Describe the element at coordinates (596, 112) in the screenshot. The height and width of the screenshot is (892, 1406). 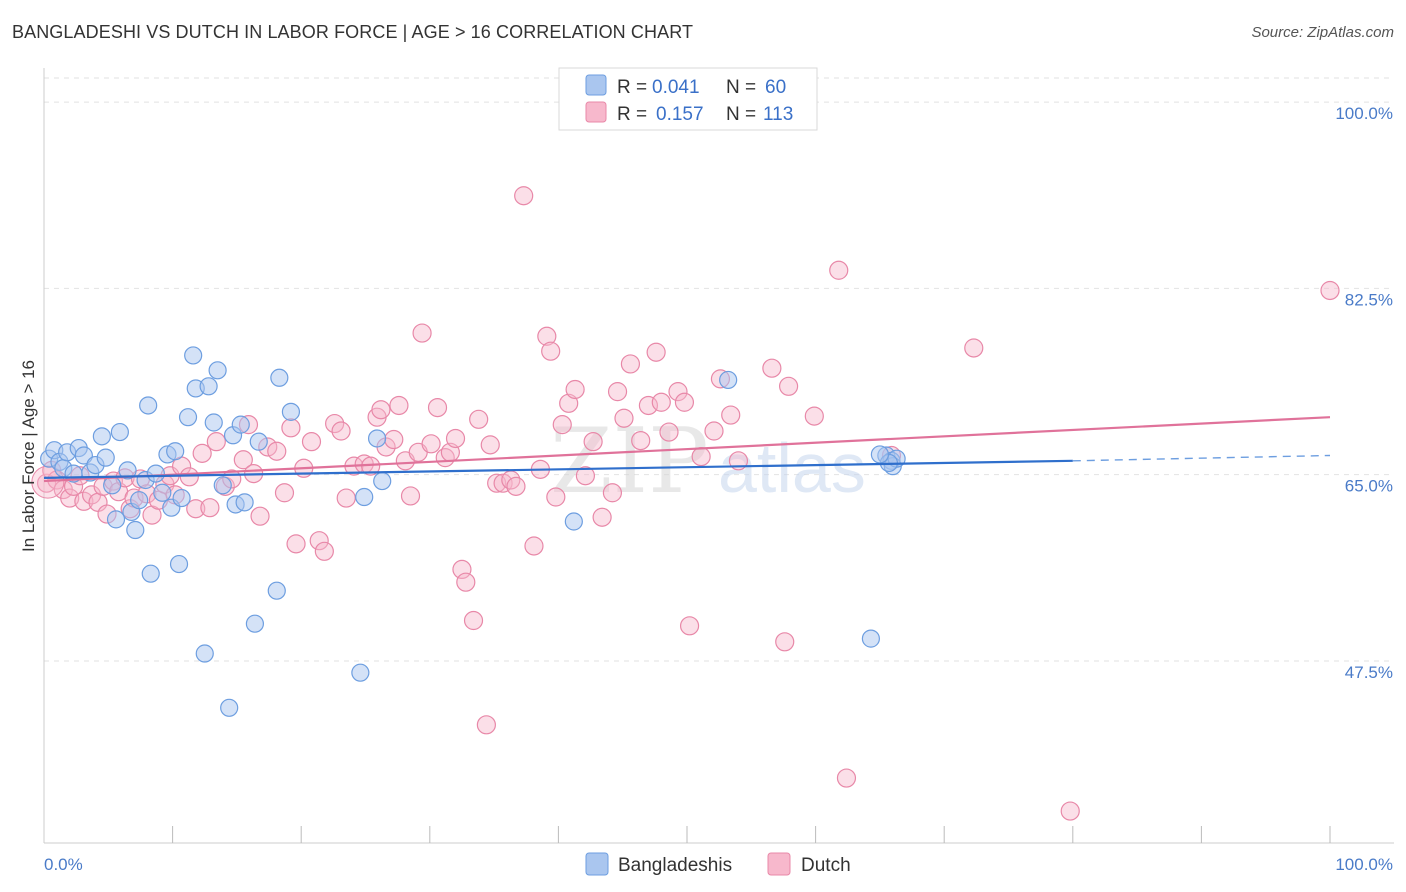
I see `legend-swatch-pink` at that location.